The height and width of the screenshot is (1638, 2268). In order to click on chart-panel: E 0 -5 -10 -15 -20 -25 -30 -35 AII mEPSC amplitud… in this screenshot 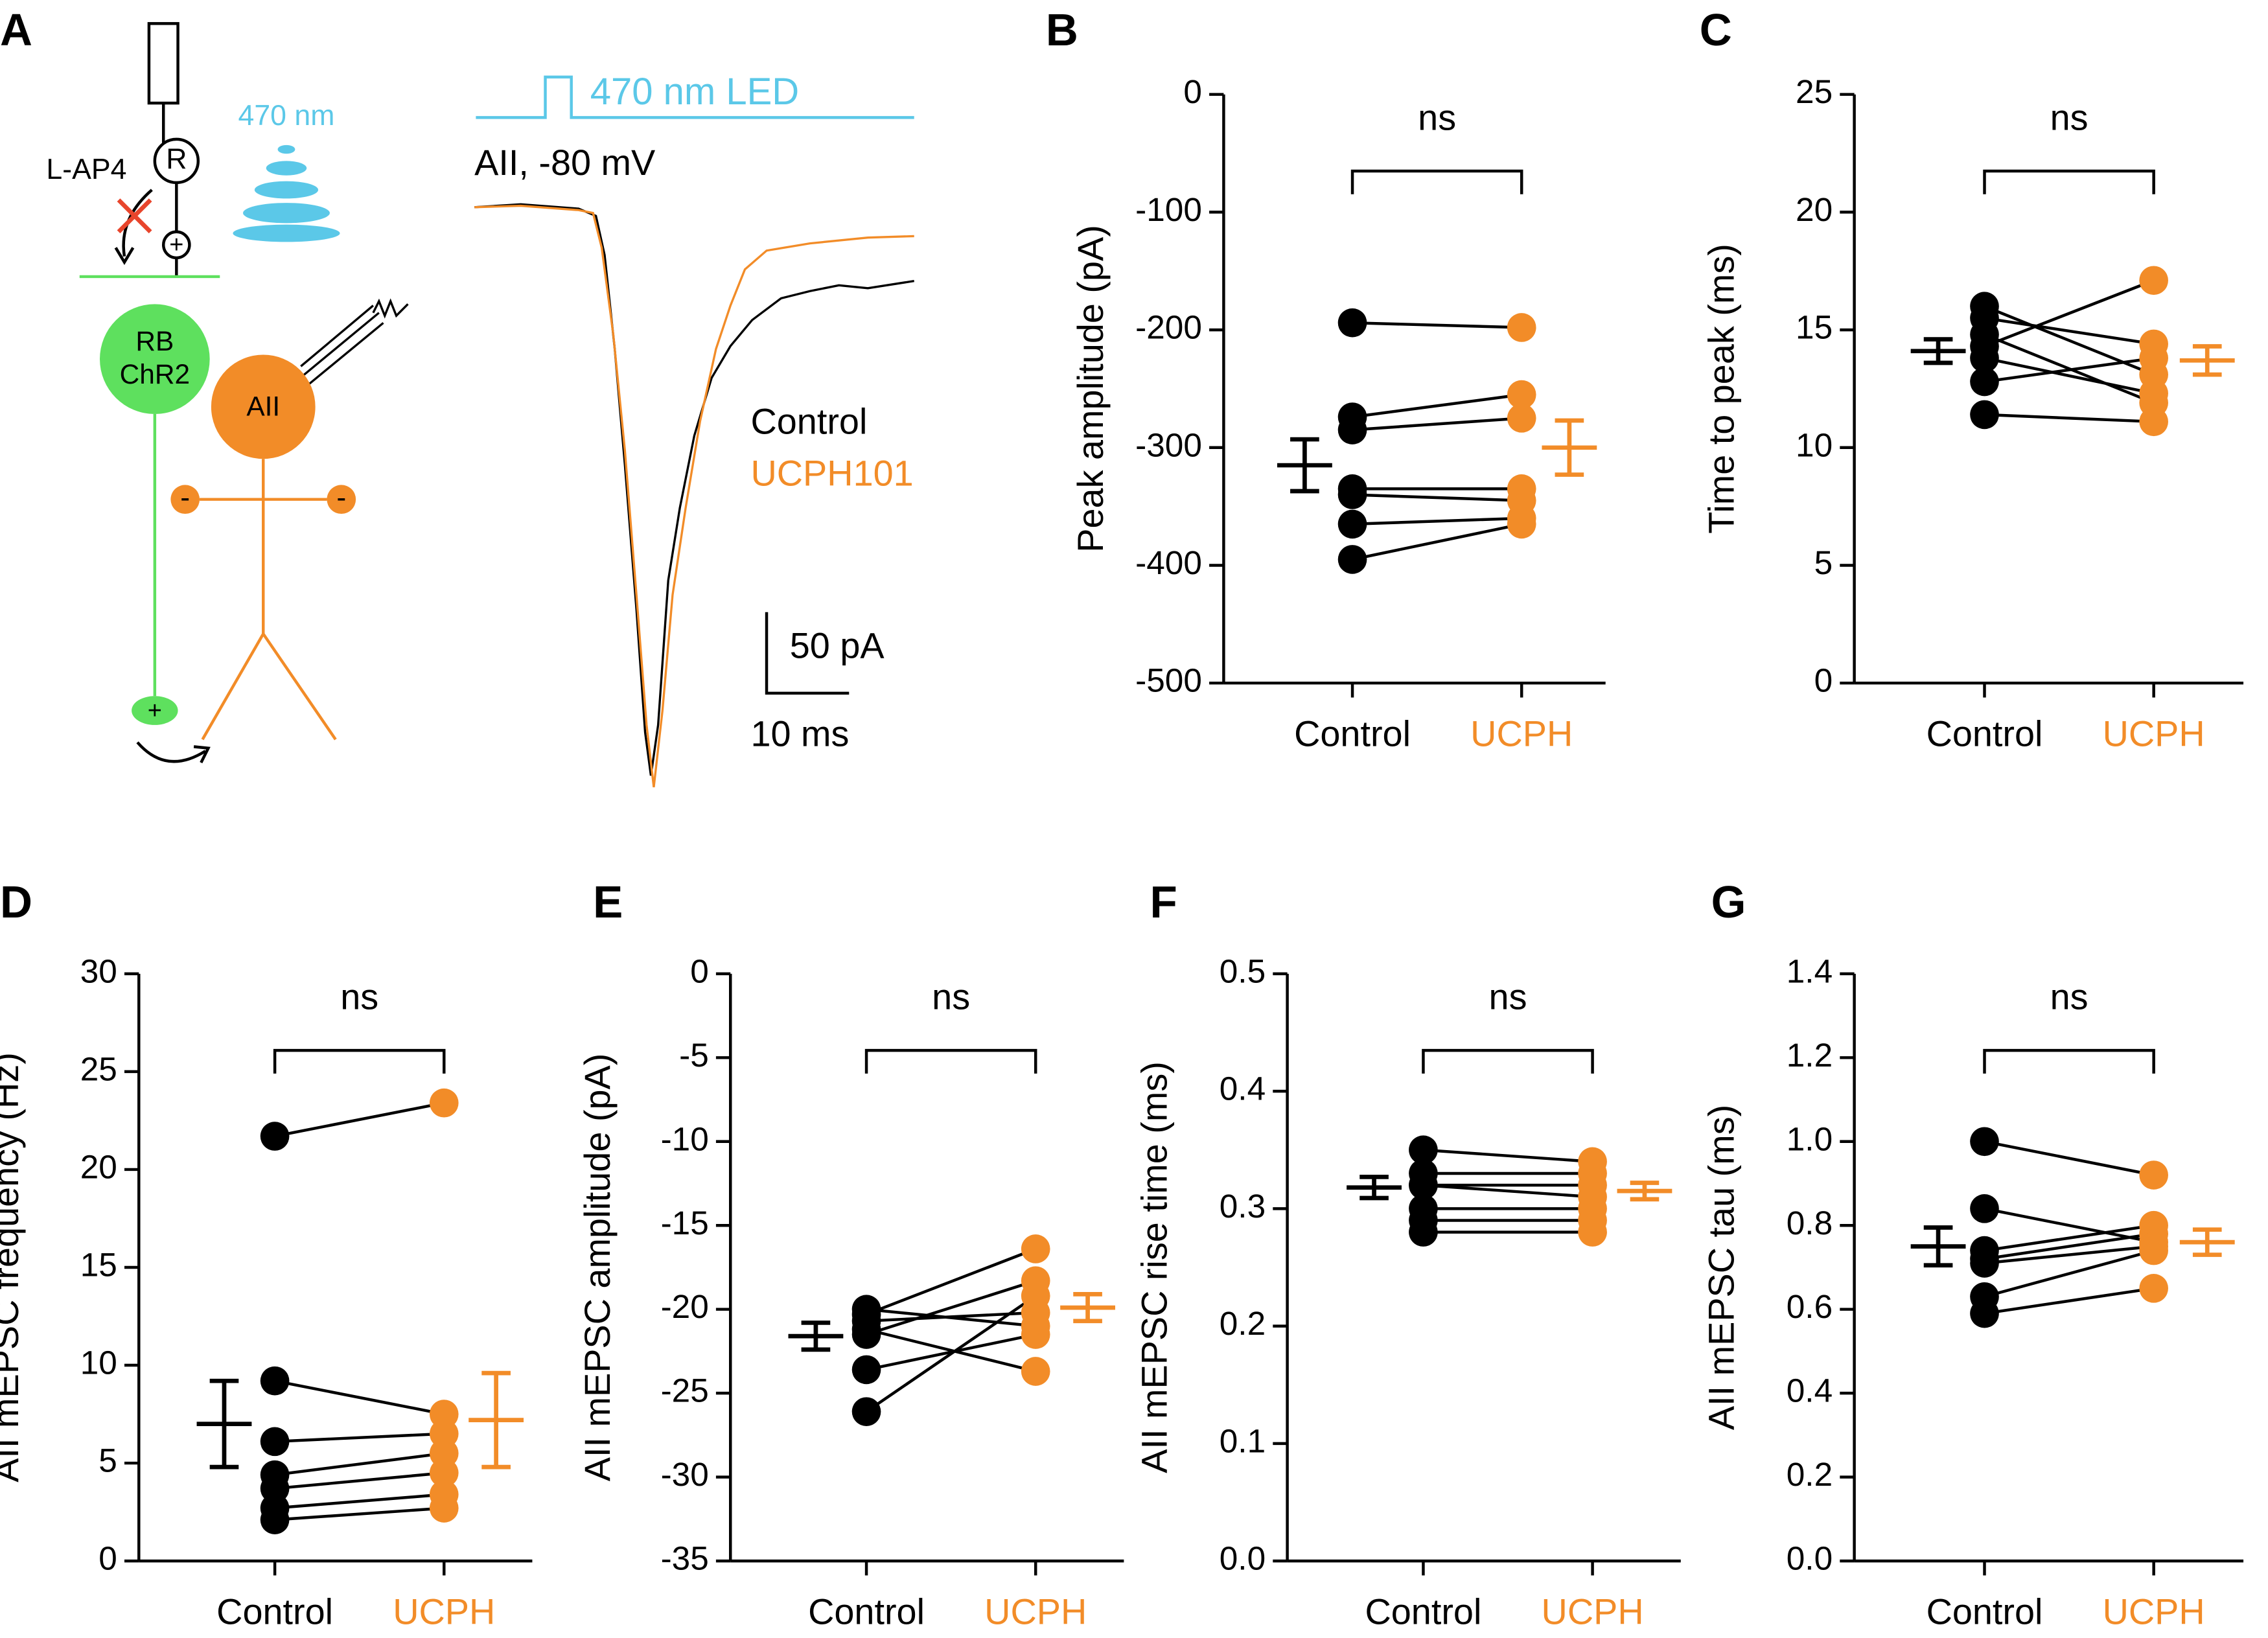, I will do `click(850, 1255)`.